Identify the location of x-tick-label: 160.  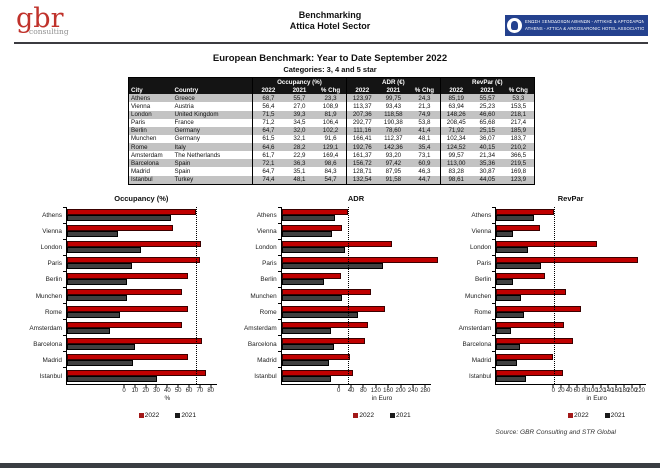
(388, 391).